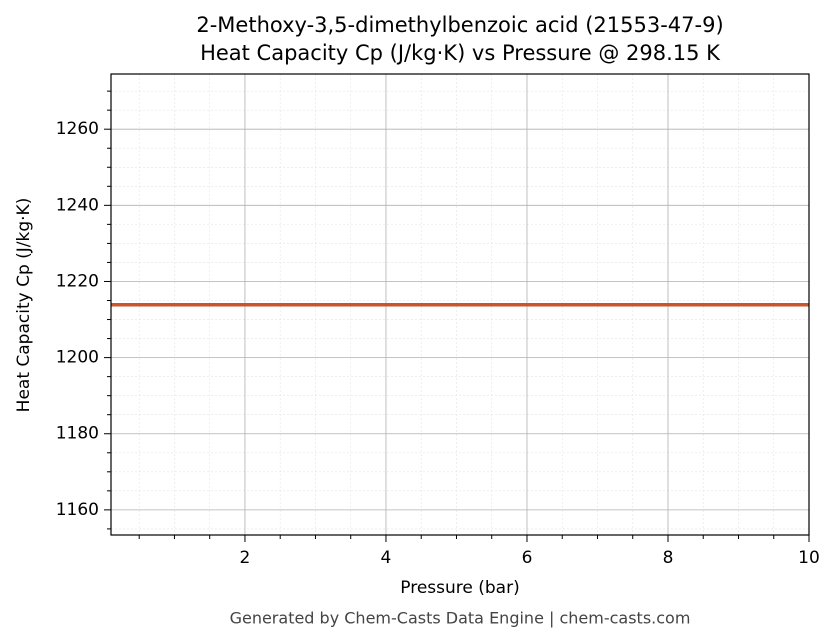 Image resolution: width=836 pixels, height=644 pixels. Describe the element at coordinates (77, 281) in the screenshot. I see `y-tick-label: 1220` at that location.